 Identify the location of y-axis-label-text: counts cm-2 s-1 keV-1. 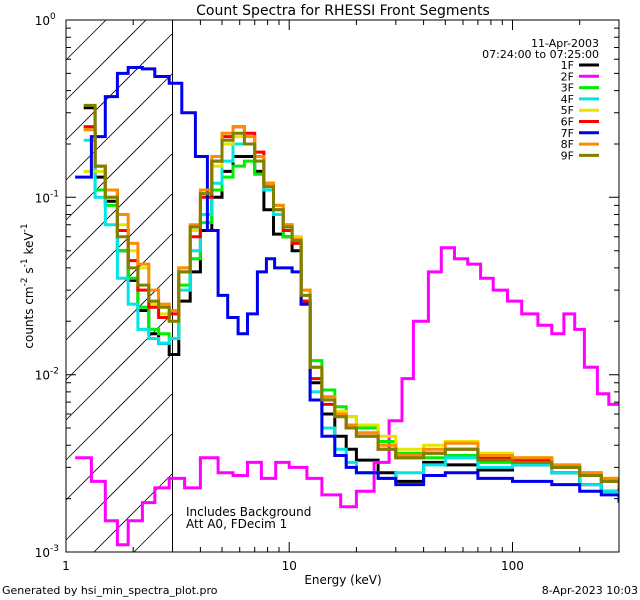
(28, 285).